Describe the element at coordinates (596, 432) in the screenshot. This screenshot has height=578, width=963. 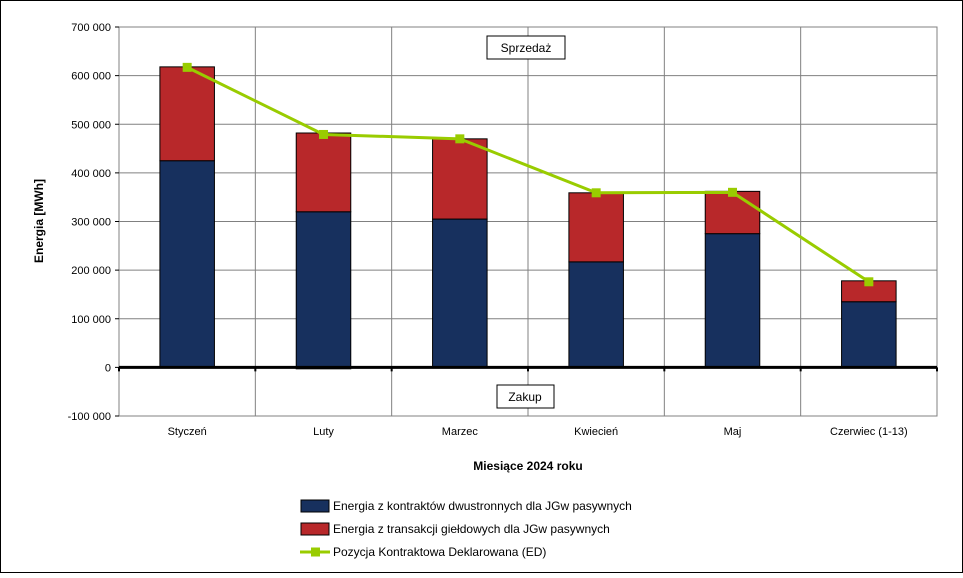
I see `x-tick-label: Kwiecień` at that location.